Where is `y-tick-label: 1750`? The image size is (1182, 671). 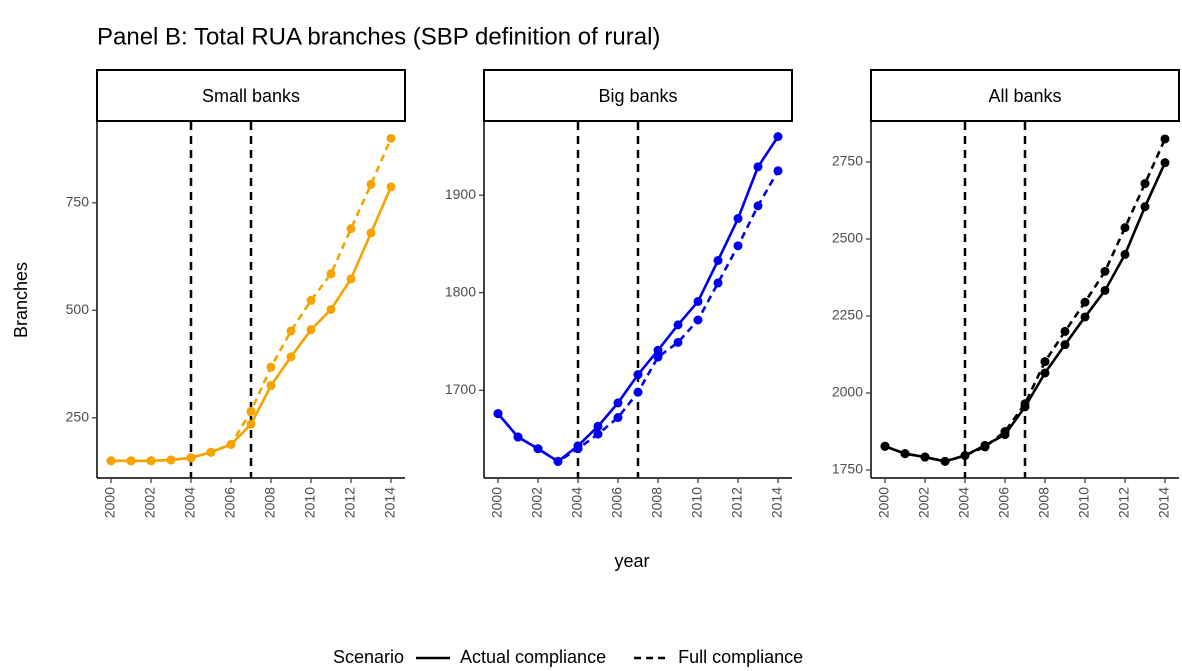
y-tick-label: 1750 is located at coordinates (847, 469).